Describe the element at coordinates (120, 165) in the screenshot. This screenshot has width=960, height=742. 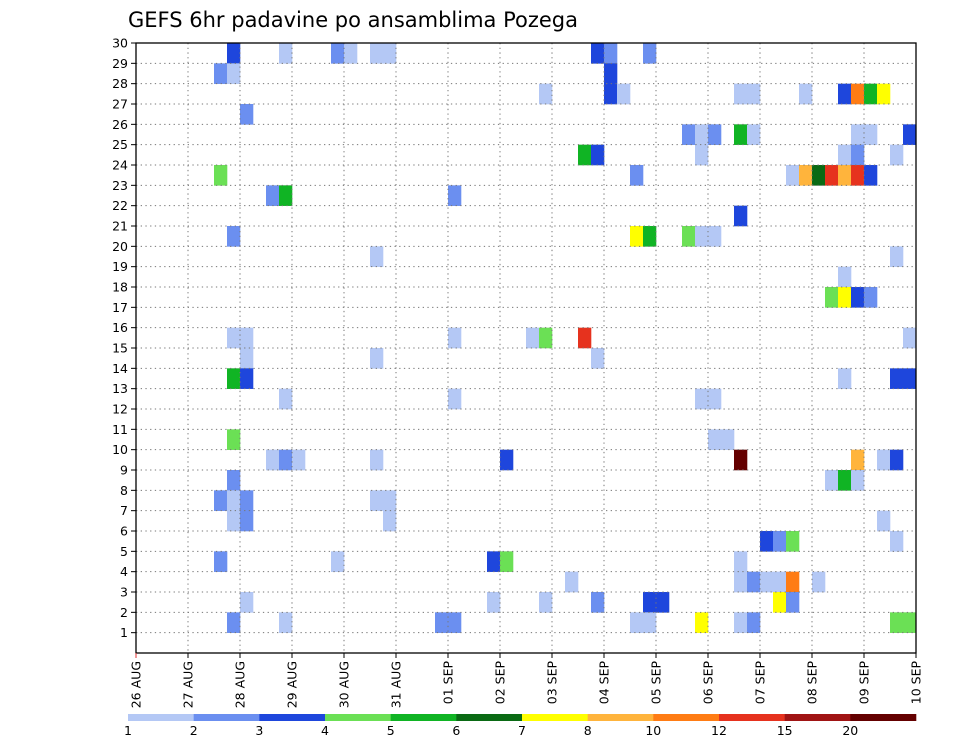
I see `y-tick-label: 24` at that location.